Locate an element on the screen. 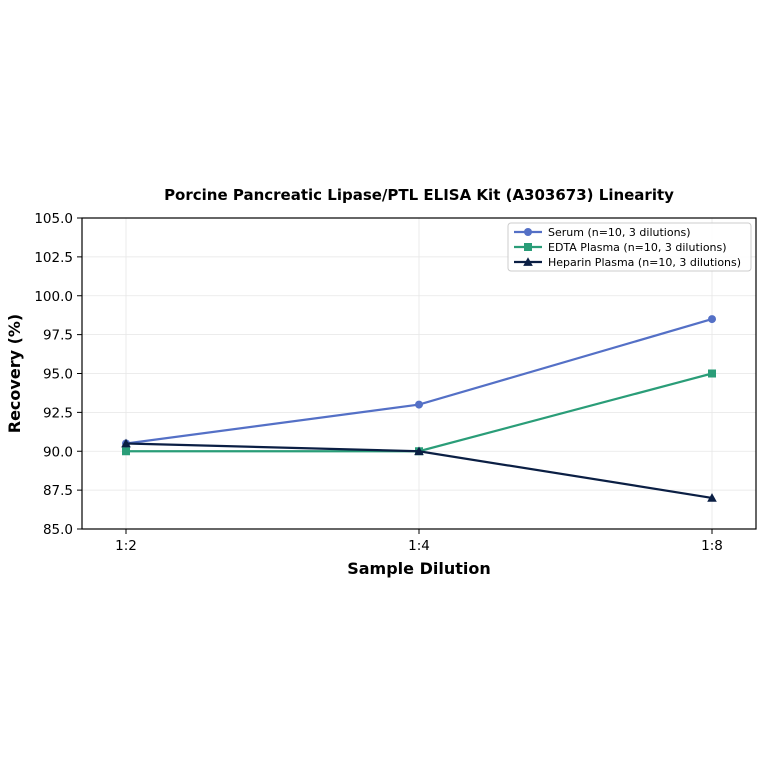  legend-item: EDTA Plasma (n=10, 3 dilutions) is located at coordinates (620, 247).